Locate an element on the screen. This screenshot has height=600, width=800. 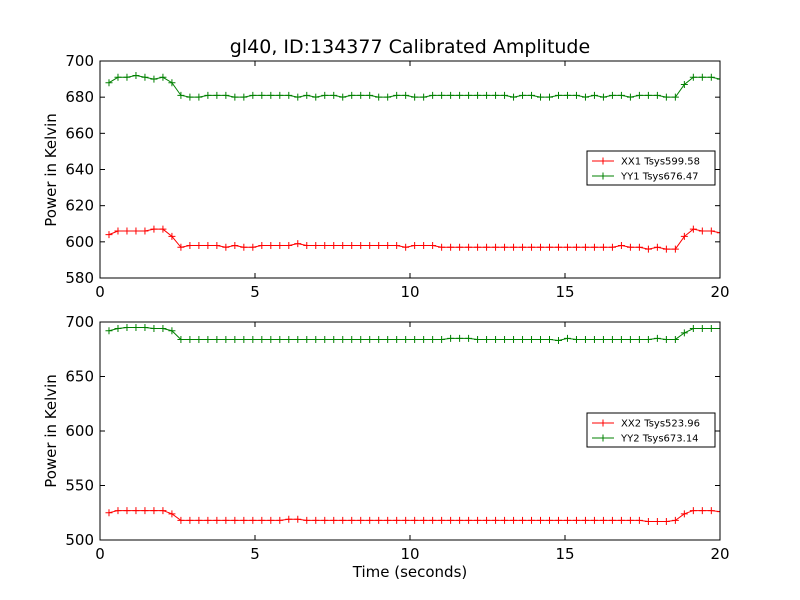
y-tick-label: 650 is located at coordinates (79, 377).